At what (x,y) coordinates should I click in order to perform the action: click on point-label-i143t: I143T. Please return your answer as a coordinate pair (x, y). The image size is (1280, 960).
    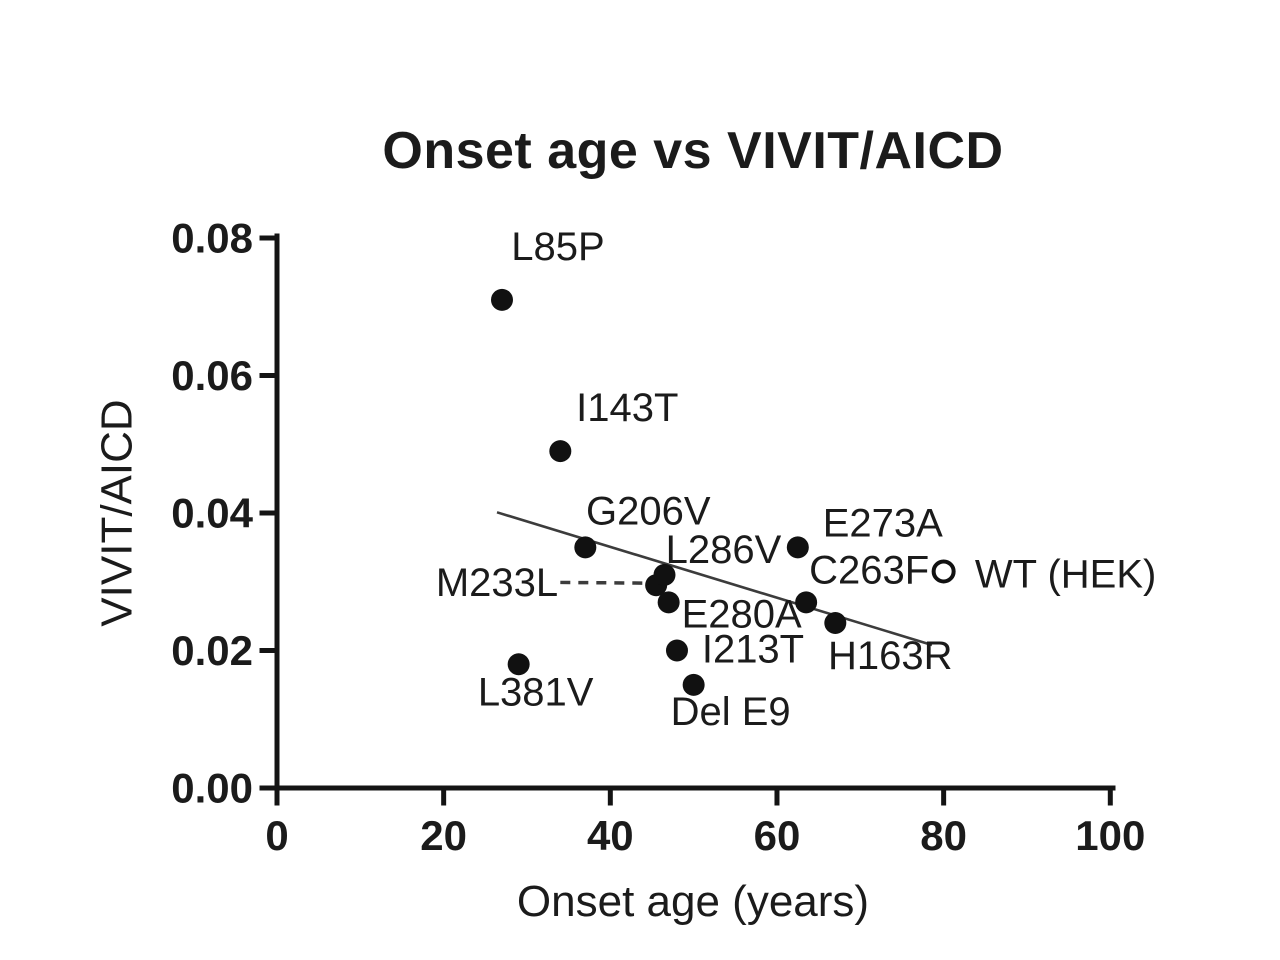
    Looking at the image, I should click on (627, 408).